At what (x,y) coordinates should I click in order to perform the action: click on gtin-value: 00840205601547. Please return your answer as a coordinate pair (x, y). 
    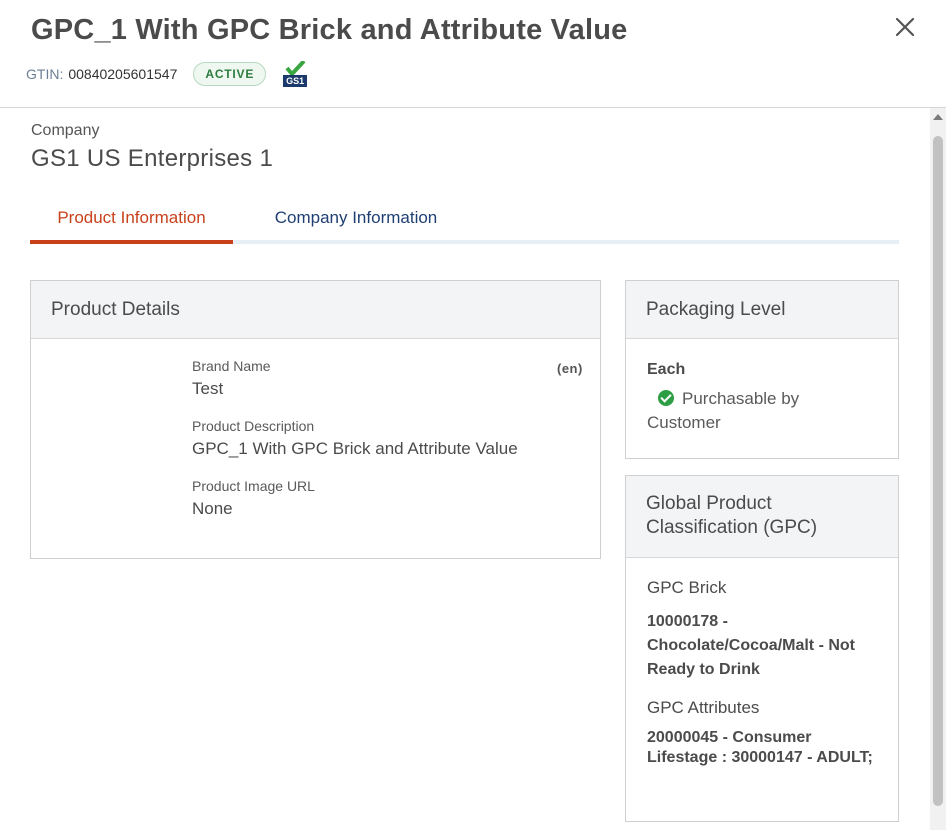
    Looking at the image, I should click on (123, 74).